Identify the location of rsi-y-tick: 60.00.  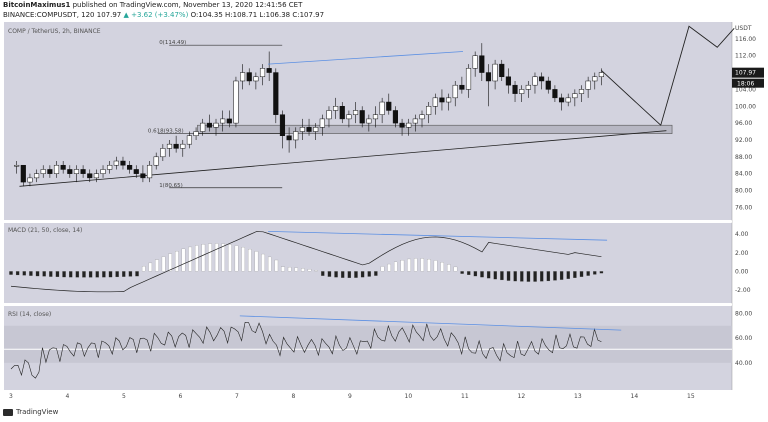
(743, 338).